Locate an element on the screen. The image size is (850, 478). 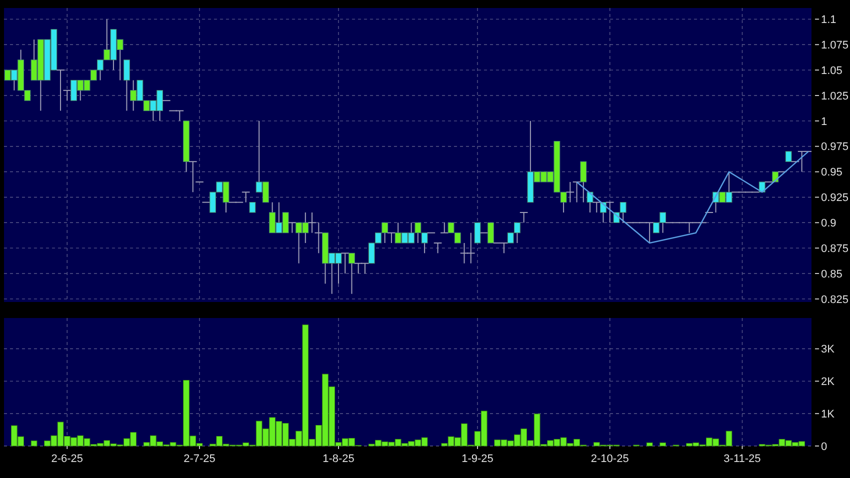
y-tick-label: 1 is located at coordinates (824, 122).